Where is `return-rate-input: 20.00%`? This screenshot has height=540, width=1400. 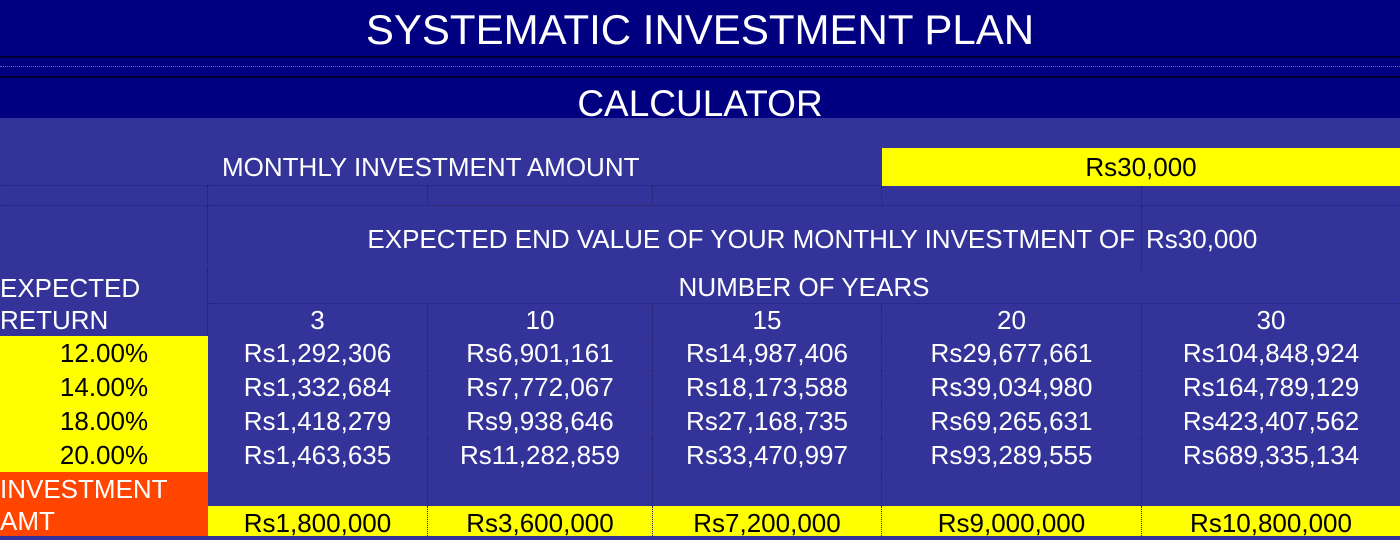
return-rate-input: 20.00% is located at coordinates (104, 455).